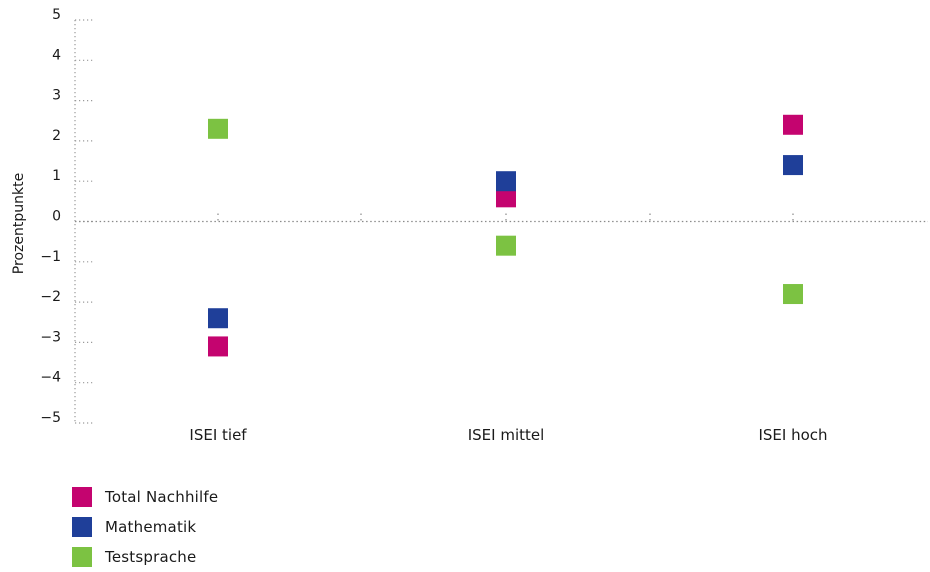 The image size is (930, 572). I want to click on y-tick-label: 4, so click(56, 55).